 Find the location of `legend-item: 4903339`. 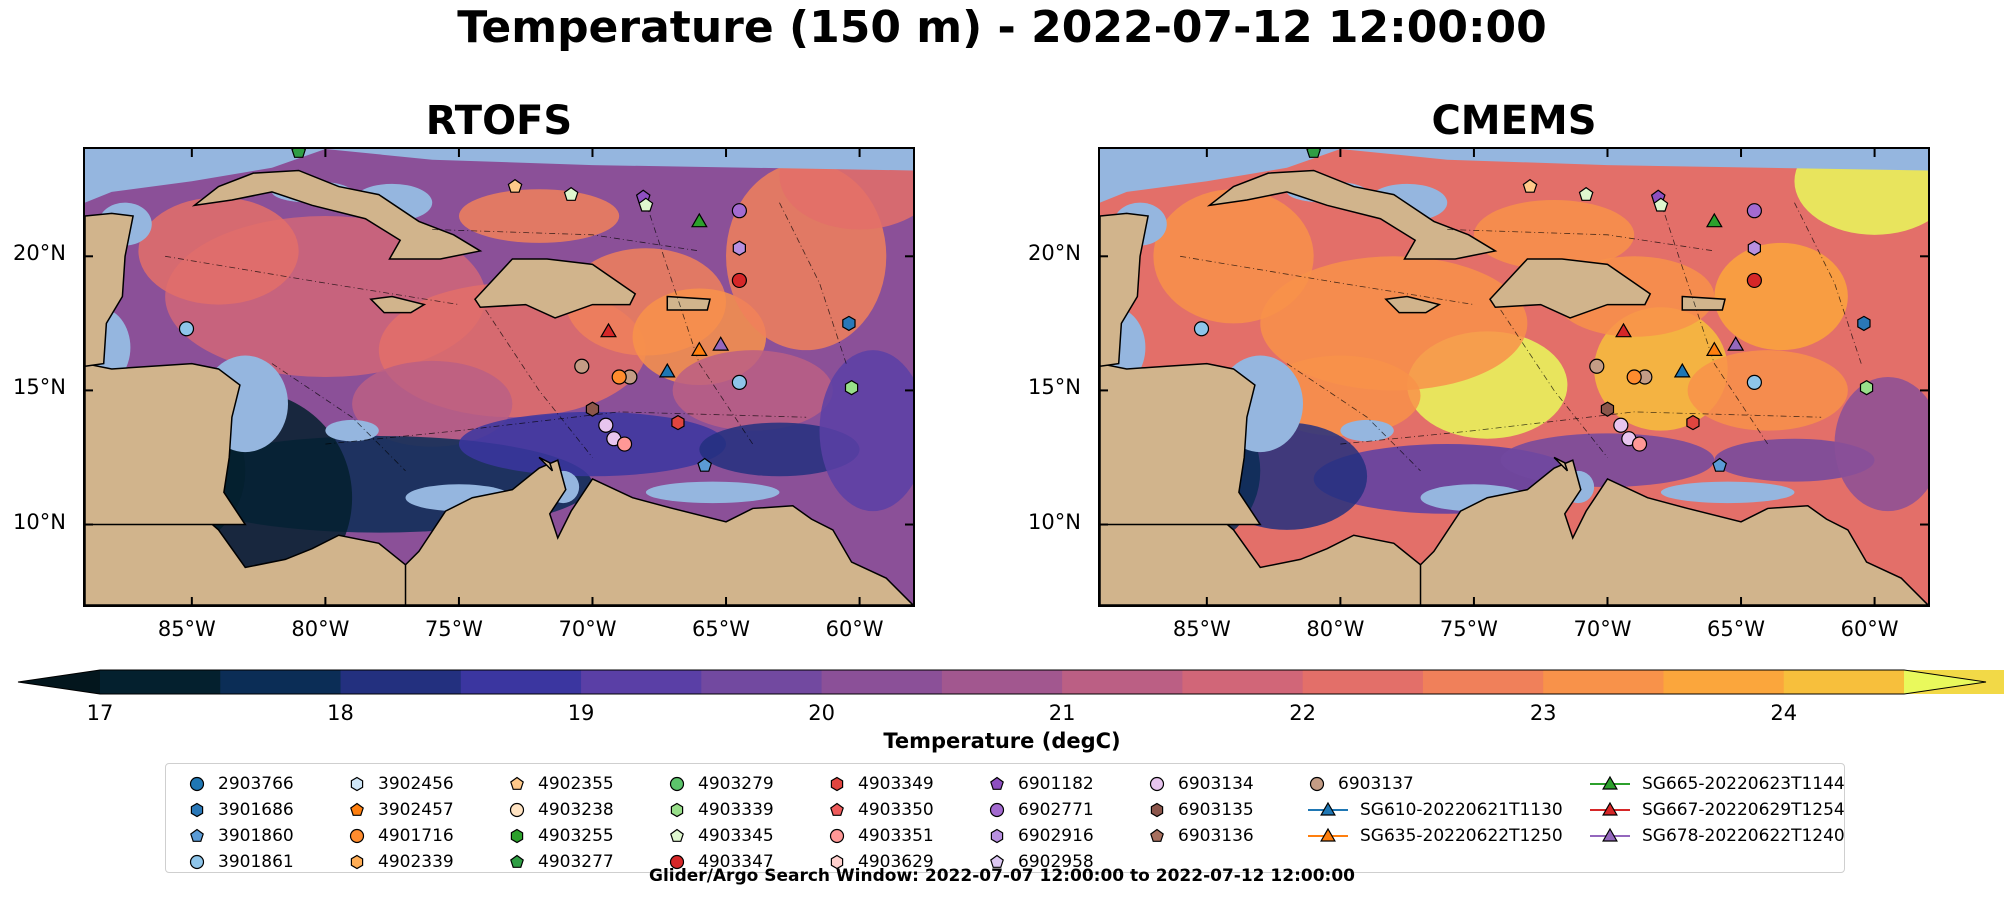

legend-item: 4903339 is located at coordinates (720, 810).